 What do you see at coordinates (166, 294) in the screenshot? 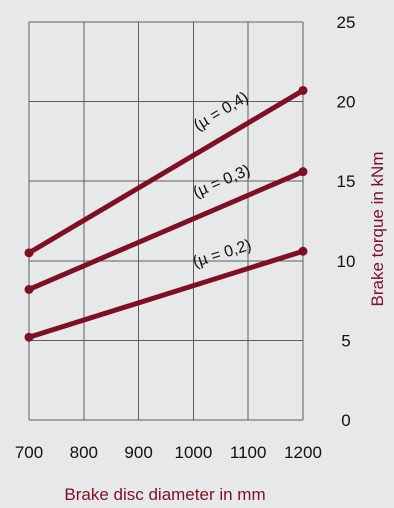
I see `series-line` at bounding box center [166, 294].